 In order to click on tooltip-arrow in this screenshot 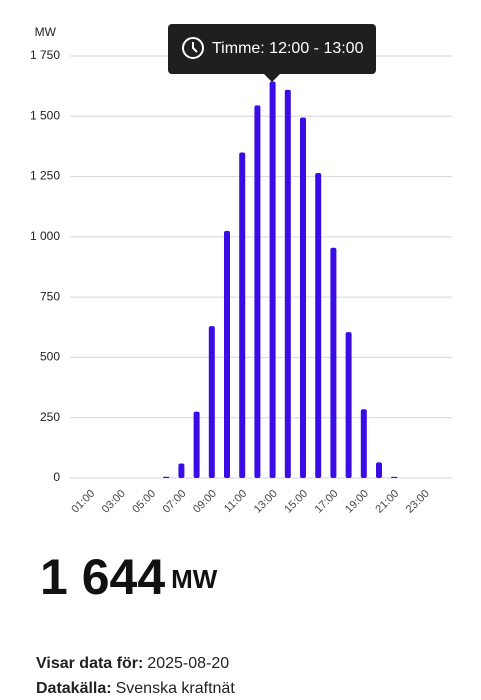, I will do `click(272, 78)`.